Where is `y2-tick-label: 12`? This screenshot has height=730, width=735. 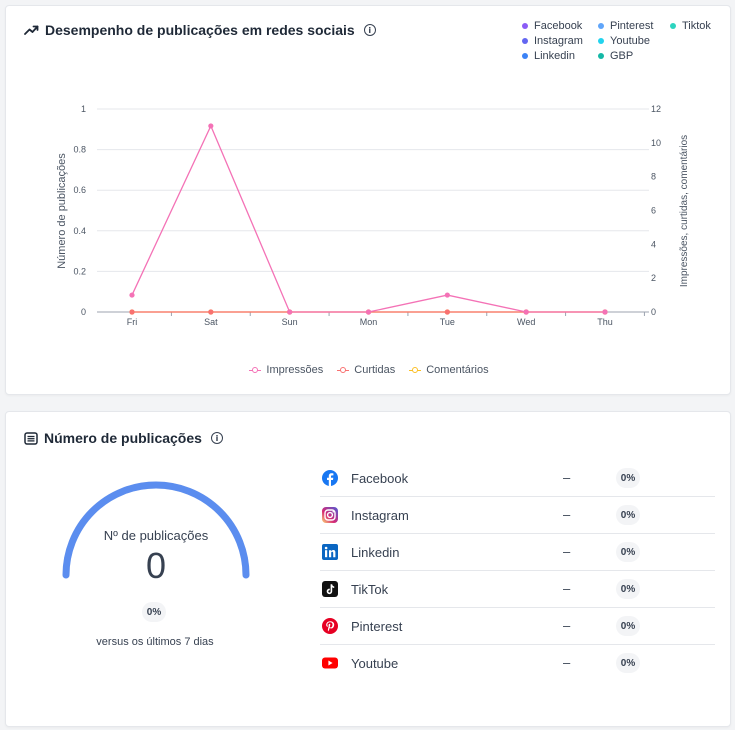
y2-tick-label: 12 is located at coordinates (656, 109).